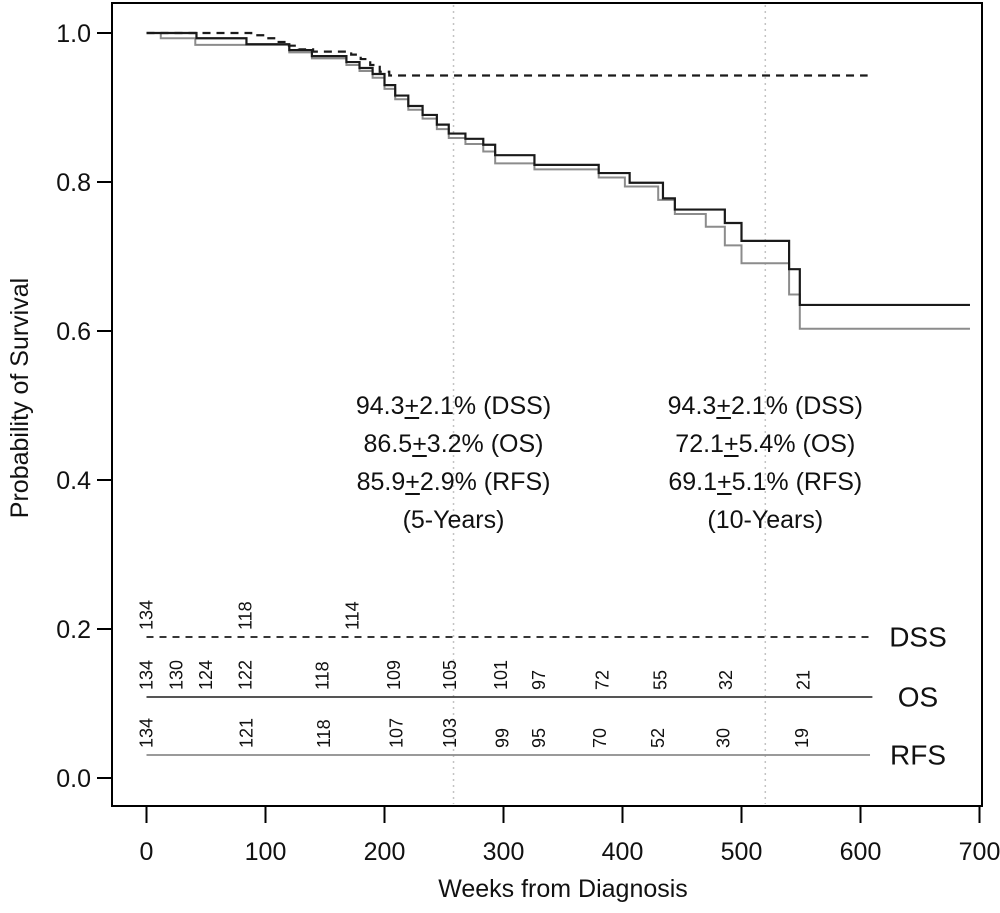 Image resolution: width=1000 pixels, height=913 pixels. I want to click on survival-stat-os: 72.1+5.4% (OS), so click(765, 444).